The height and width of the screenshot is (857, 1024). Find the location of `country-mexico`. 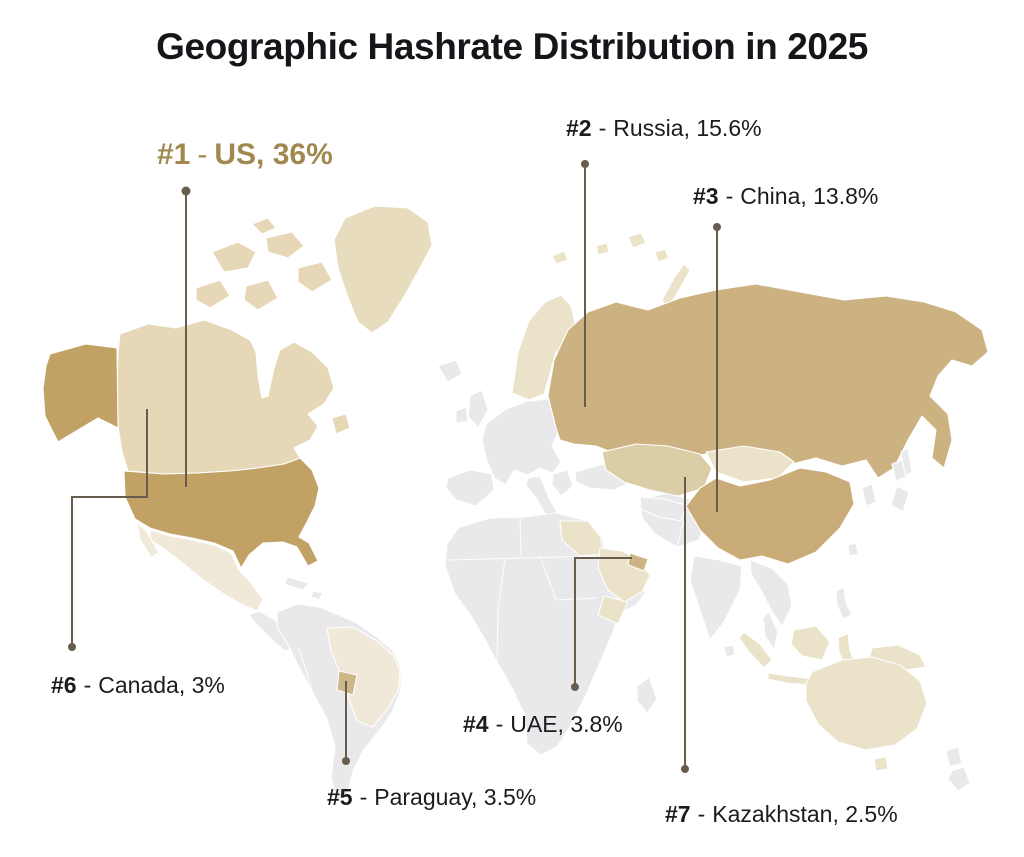

country-mexico is located at coordinates (206, 570).